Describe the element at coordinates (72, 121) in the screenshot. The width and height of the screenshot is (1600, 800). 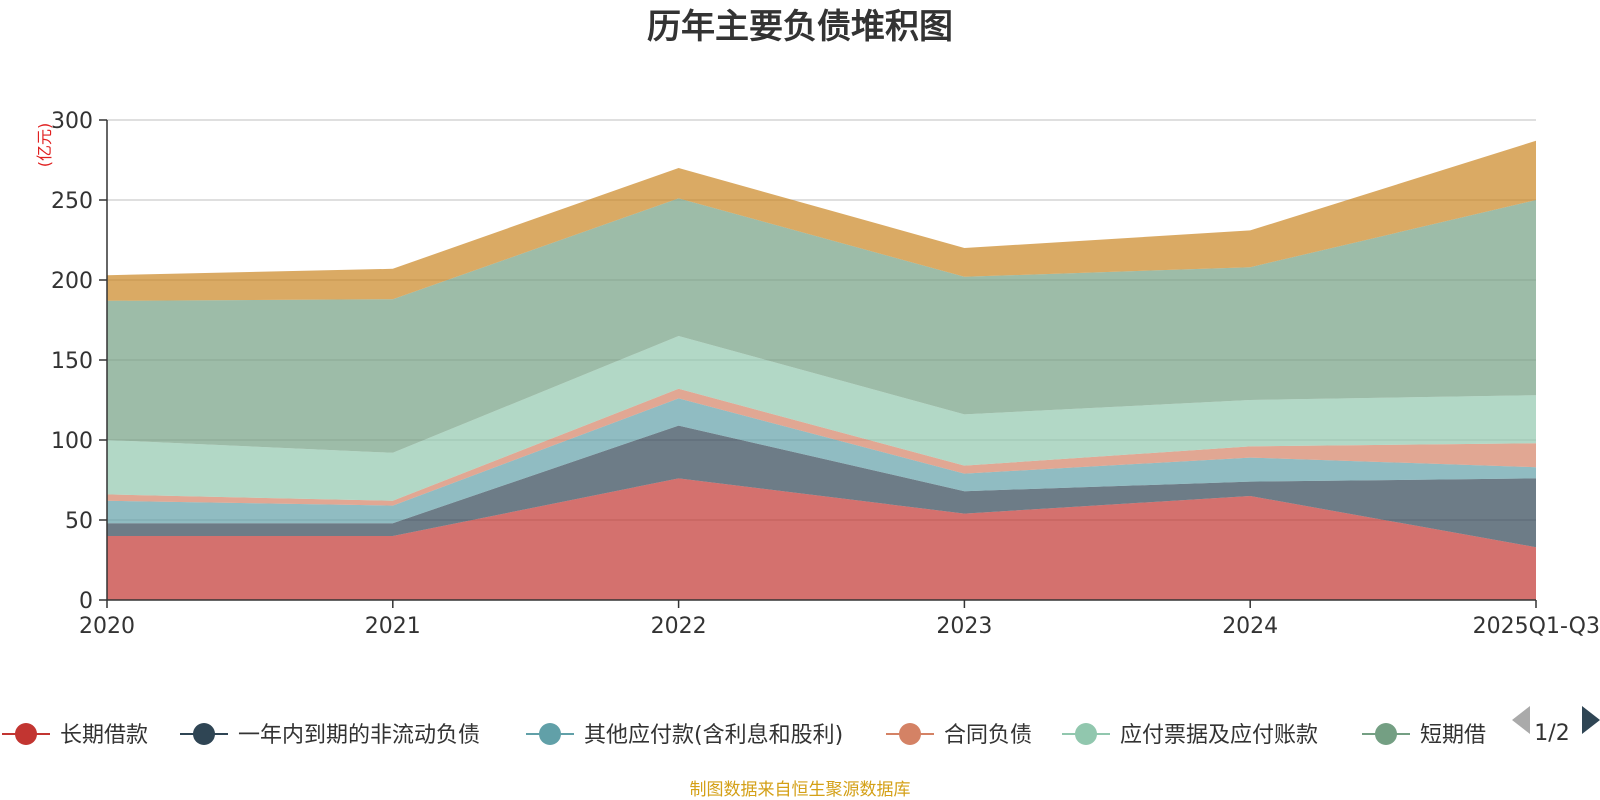
I see `y-tick-label: 300` at that location.